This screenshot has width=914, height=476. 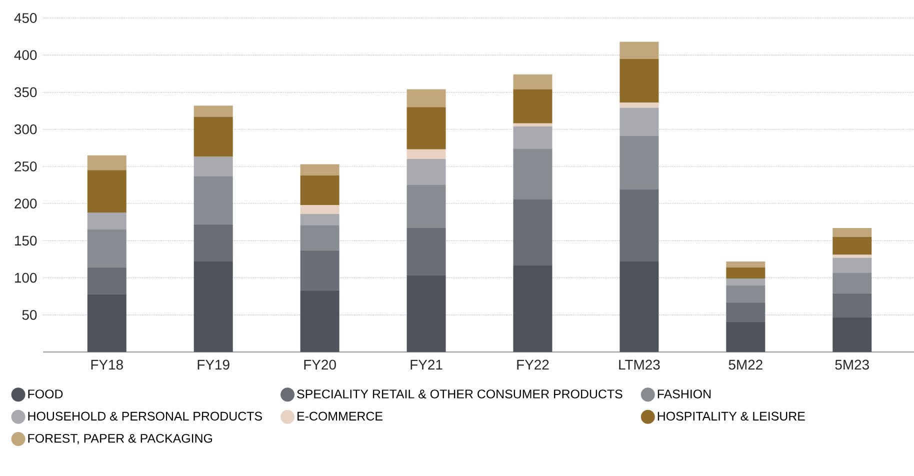 I want to click on x-tick-label: 5M22, so click(x=745, y=365).